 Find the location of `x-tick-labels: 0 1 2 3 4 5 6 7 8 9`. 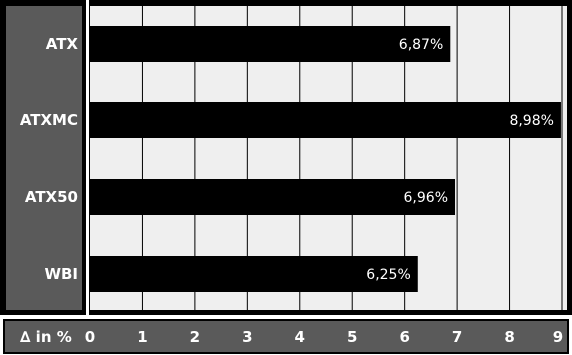

x-tick-labels: 0 1 2 3 4 5 6 7 8 9 is located at coordinates (324, 337).